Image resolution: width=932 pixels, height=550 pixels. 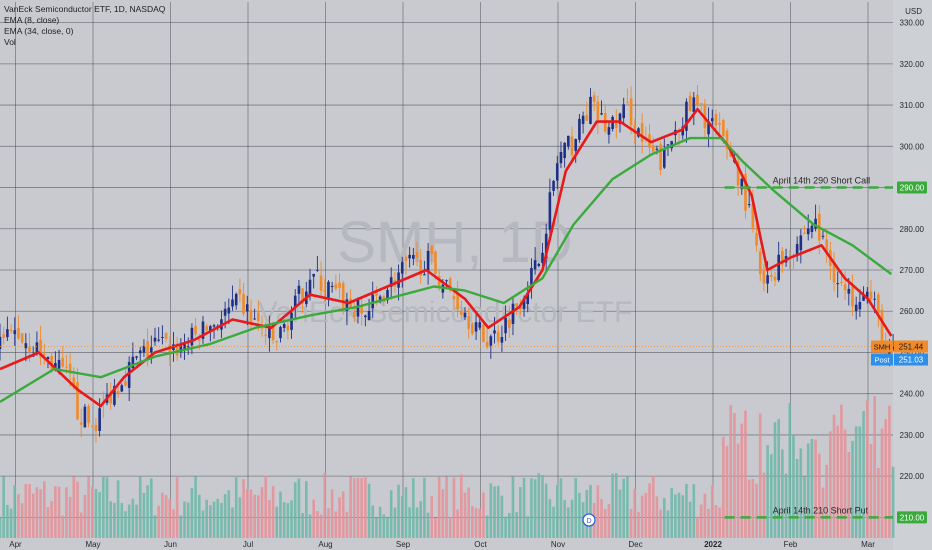 I want to click on dividend-event-icon, so click(x=589, y=520).